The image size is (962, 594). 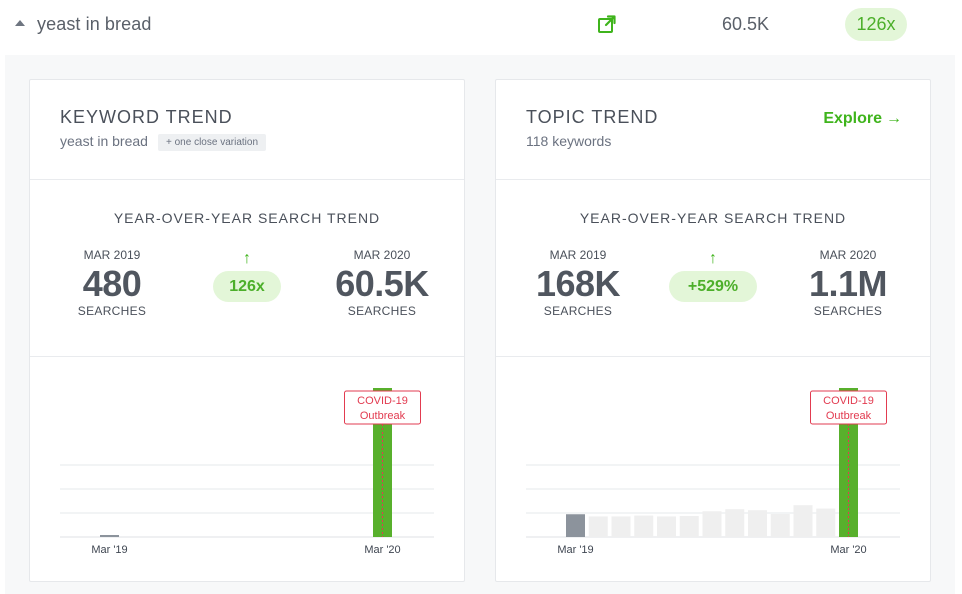 What do you see at coordinates (689, 526) in the screenshot?
I see `bar-aug--19` at bounding box center [689, 526].